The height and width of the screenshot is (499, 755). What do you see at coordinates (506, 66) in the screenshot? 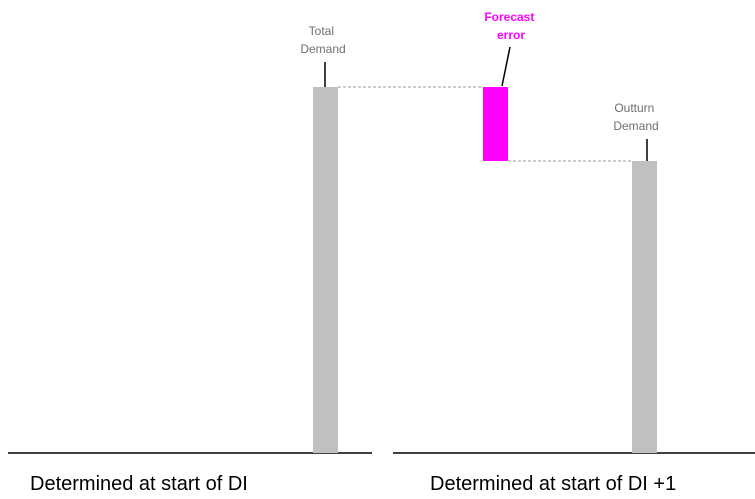
I see `forecast-error-leader` at bounding box center [506, 66].